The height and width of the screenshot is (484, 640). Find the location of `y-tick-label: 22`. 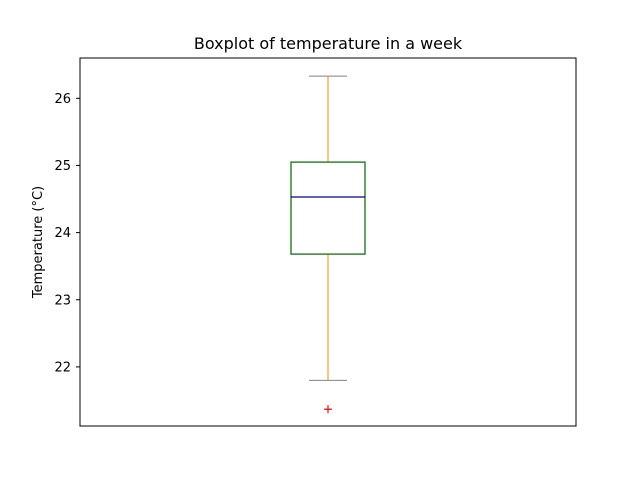

y-tick-label: 22 is located at coordinates (62, 367).